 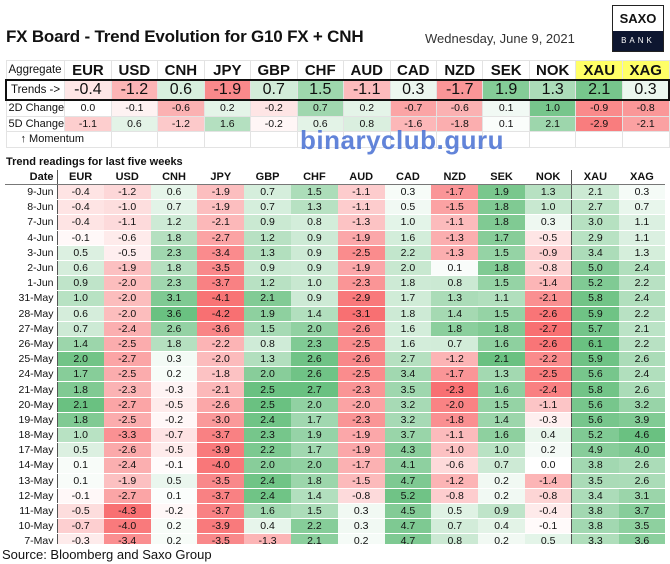 I want to click on value-cell-nok: -0.8, so click(x=548, y=268).